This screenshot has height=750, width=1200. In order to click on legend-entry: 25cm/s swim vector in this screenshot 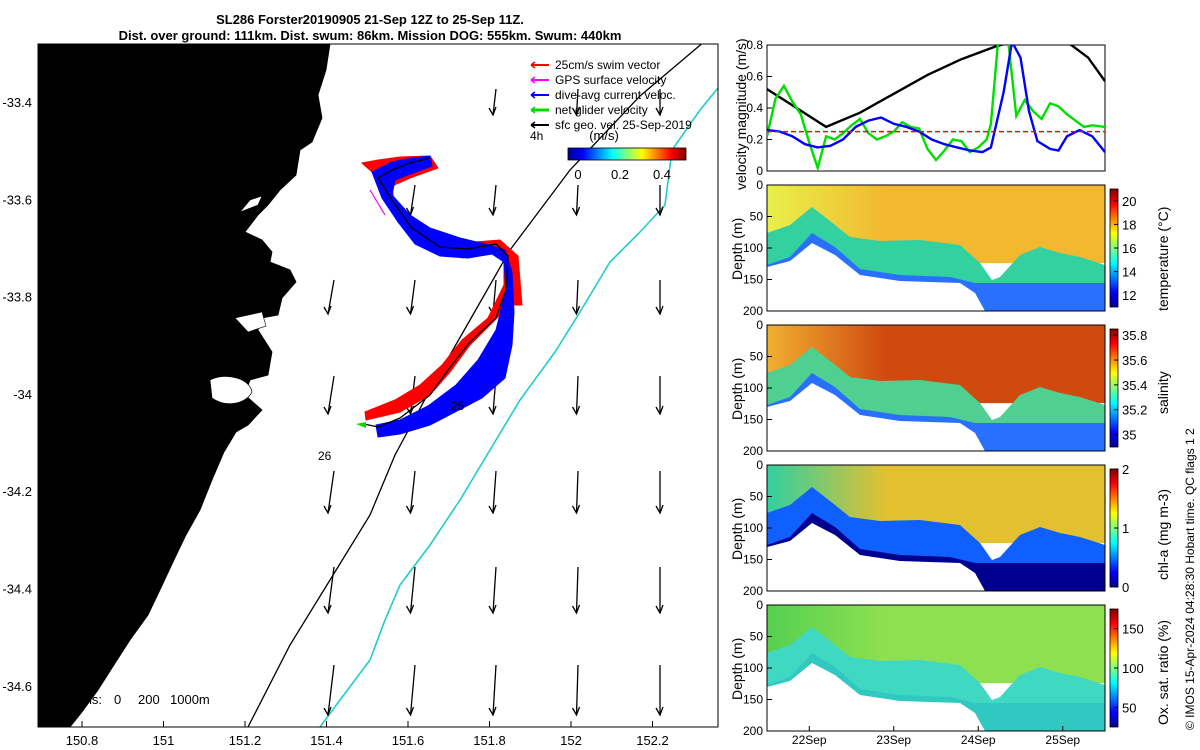, I will do `click(595, 65)`.